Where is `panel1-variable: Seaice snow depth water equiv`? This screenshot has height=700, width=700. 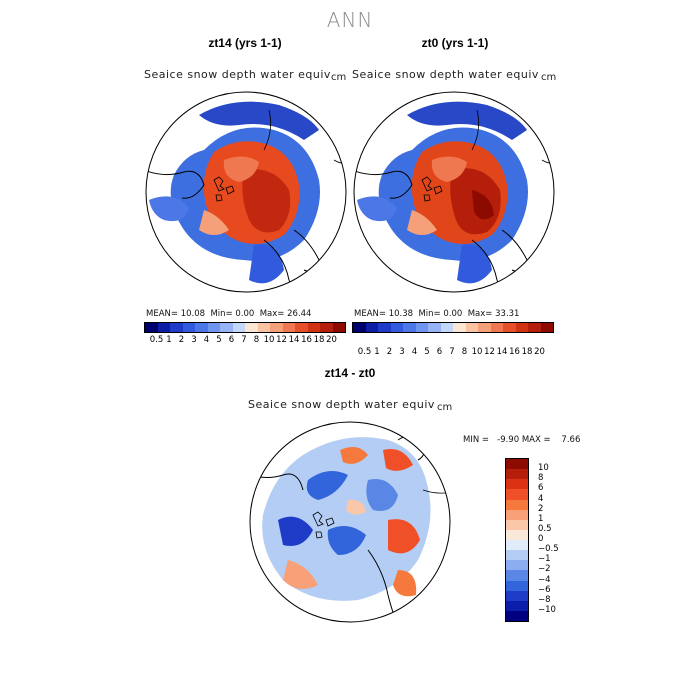 panel1-variable: Seaice snow depth water equiv is located at coordinates (237, 74).